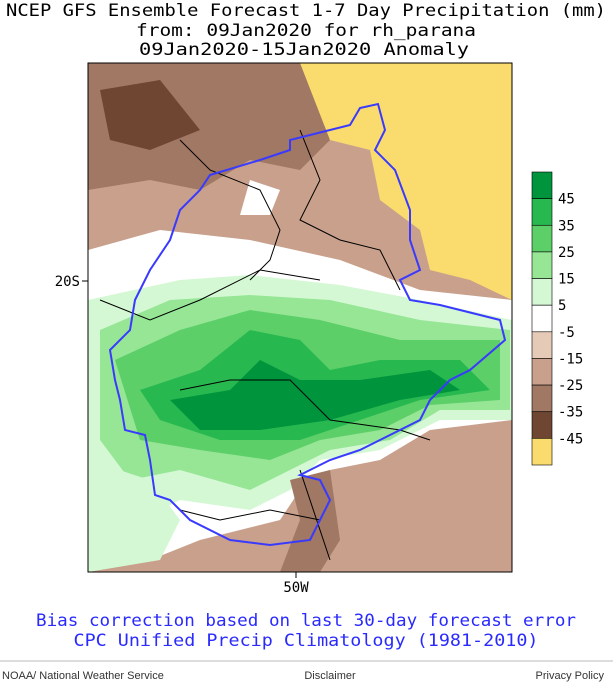 Image resolution: width=613 pixels, height=683 pixels. What do you see at coordinates (67, 282) in the screenshot?
I see `lat-label: 20S` at bounding box center [67, 282].